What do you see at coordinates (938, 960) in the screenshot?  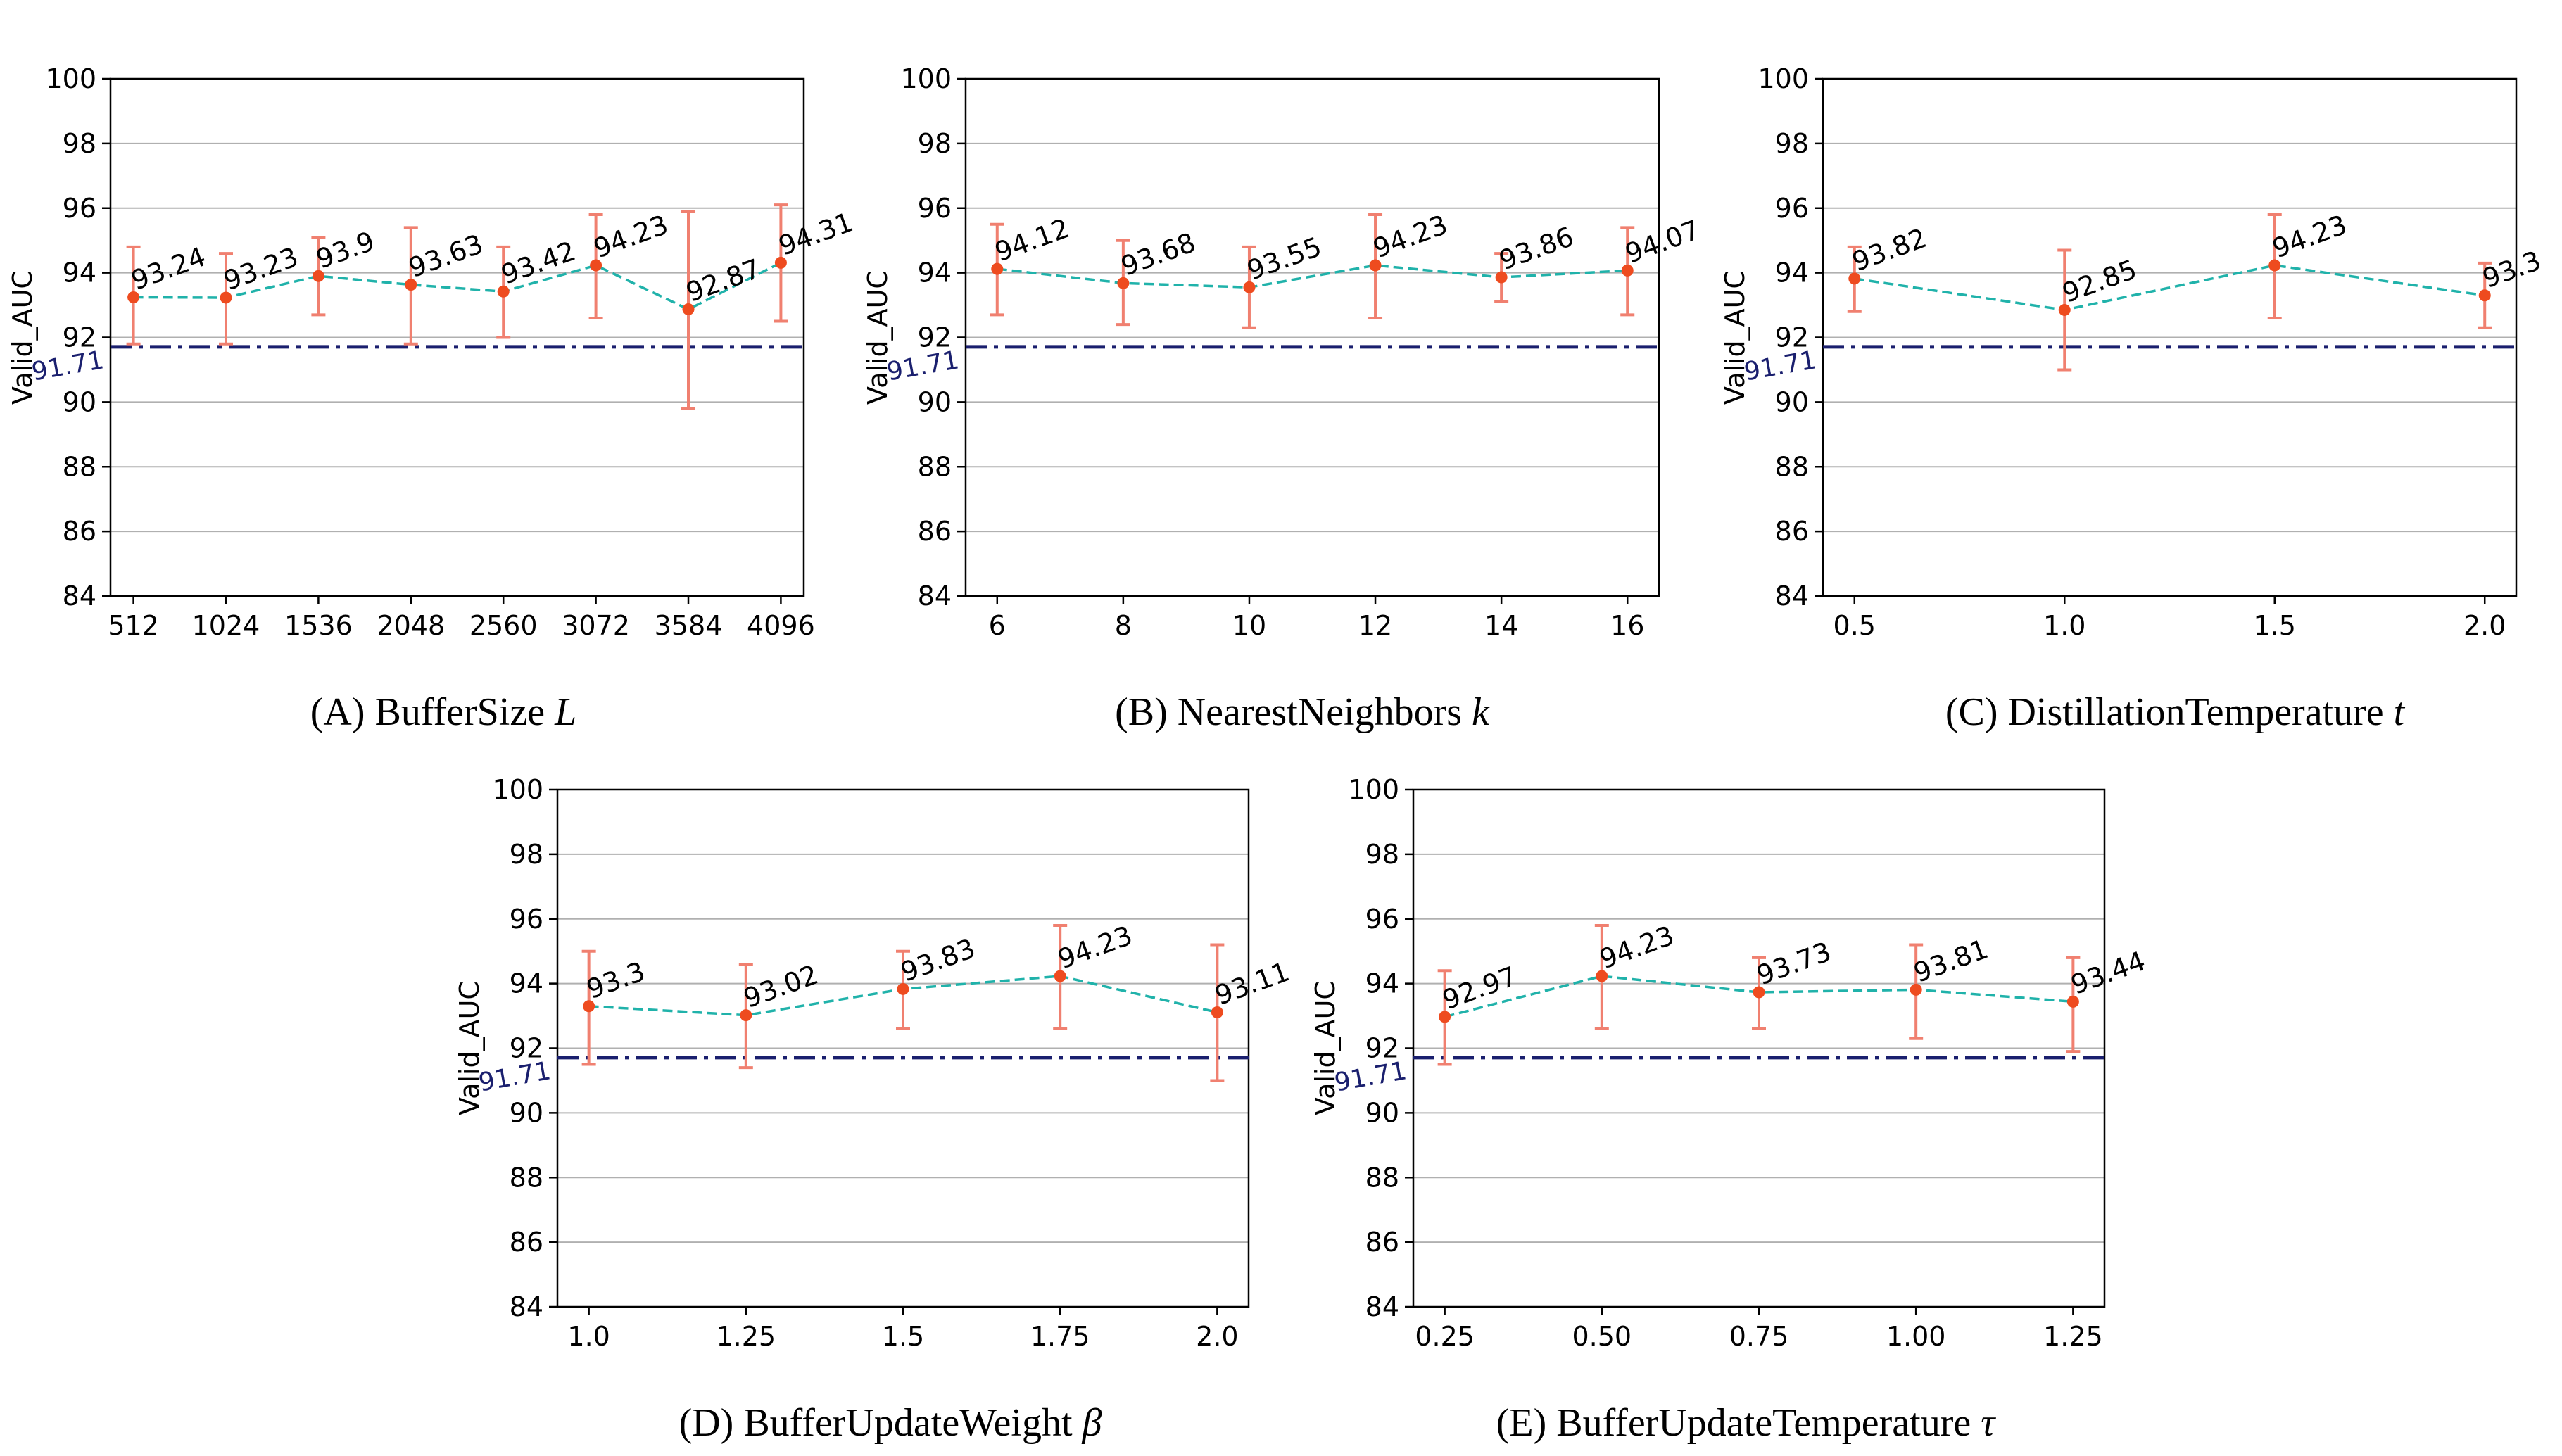 I see `data-label: 93.83` at bounding box center [938, 960].